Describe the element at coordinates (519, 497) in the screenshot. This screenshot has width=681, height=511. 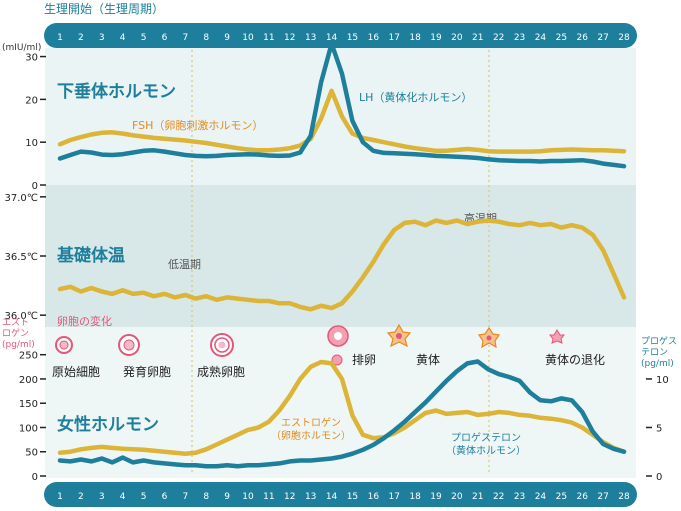
I see `day-label: 23` at that location.